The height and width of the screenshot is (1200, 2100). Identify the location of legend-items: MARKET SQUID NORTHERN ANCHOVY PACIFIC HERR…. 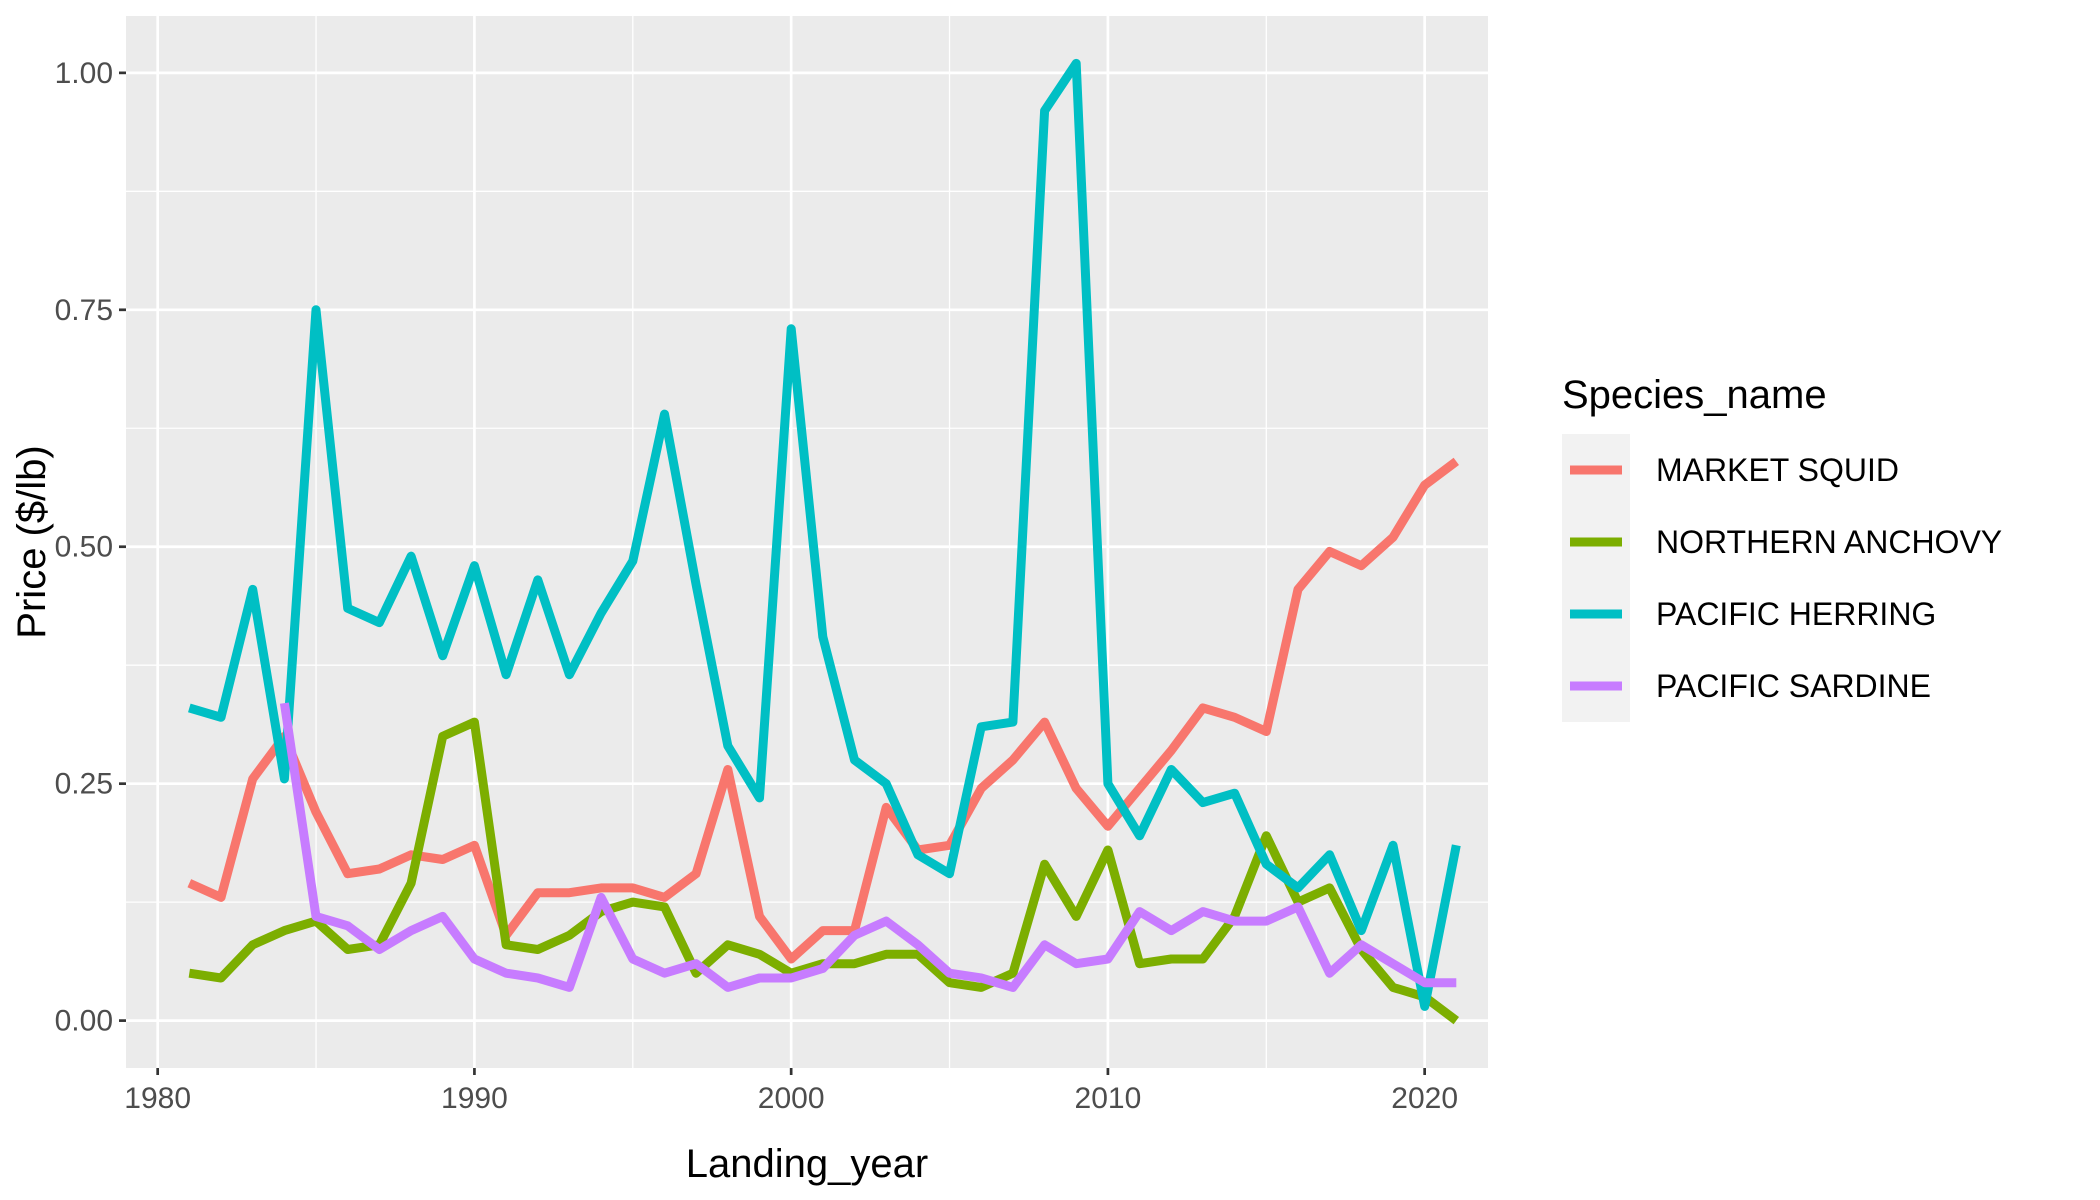
(1786, 578).